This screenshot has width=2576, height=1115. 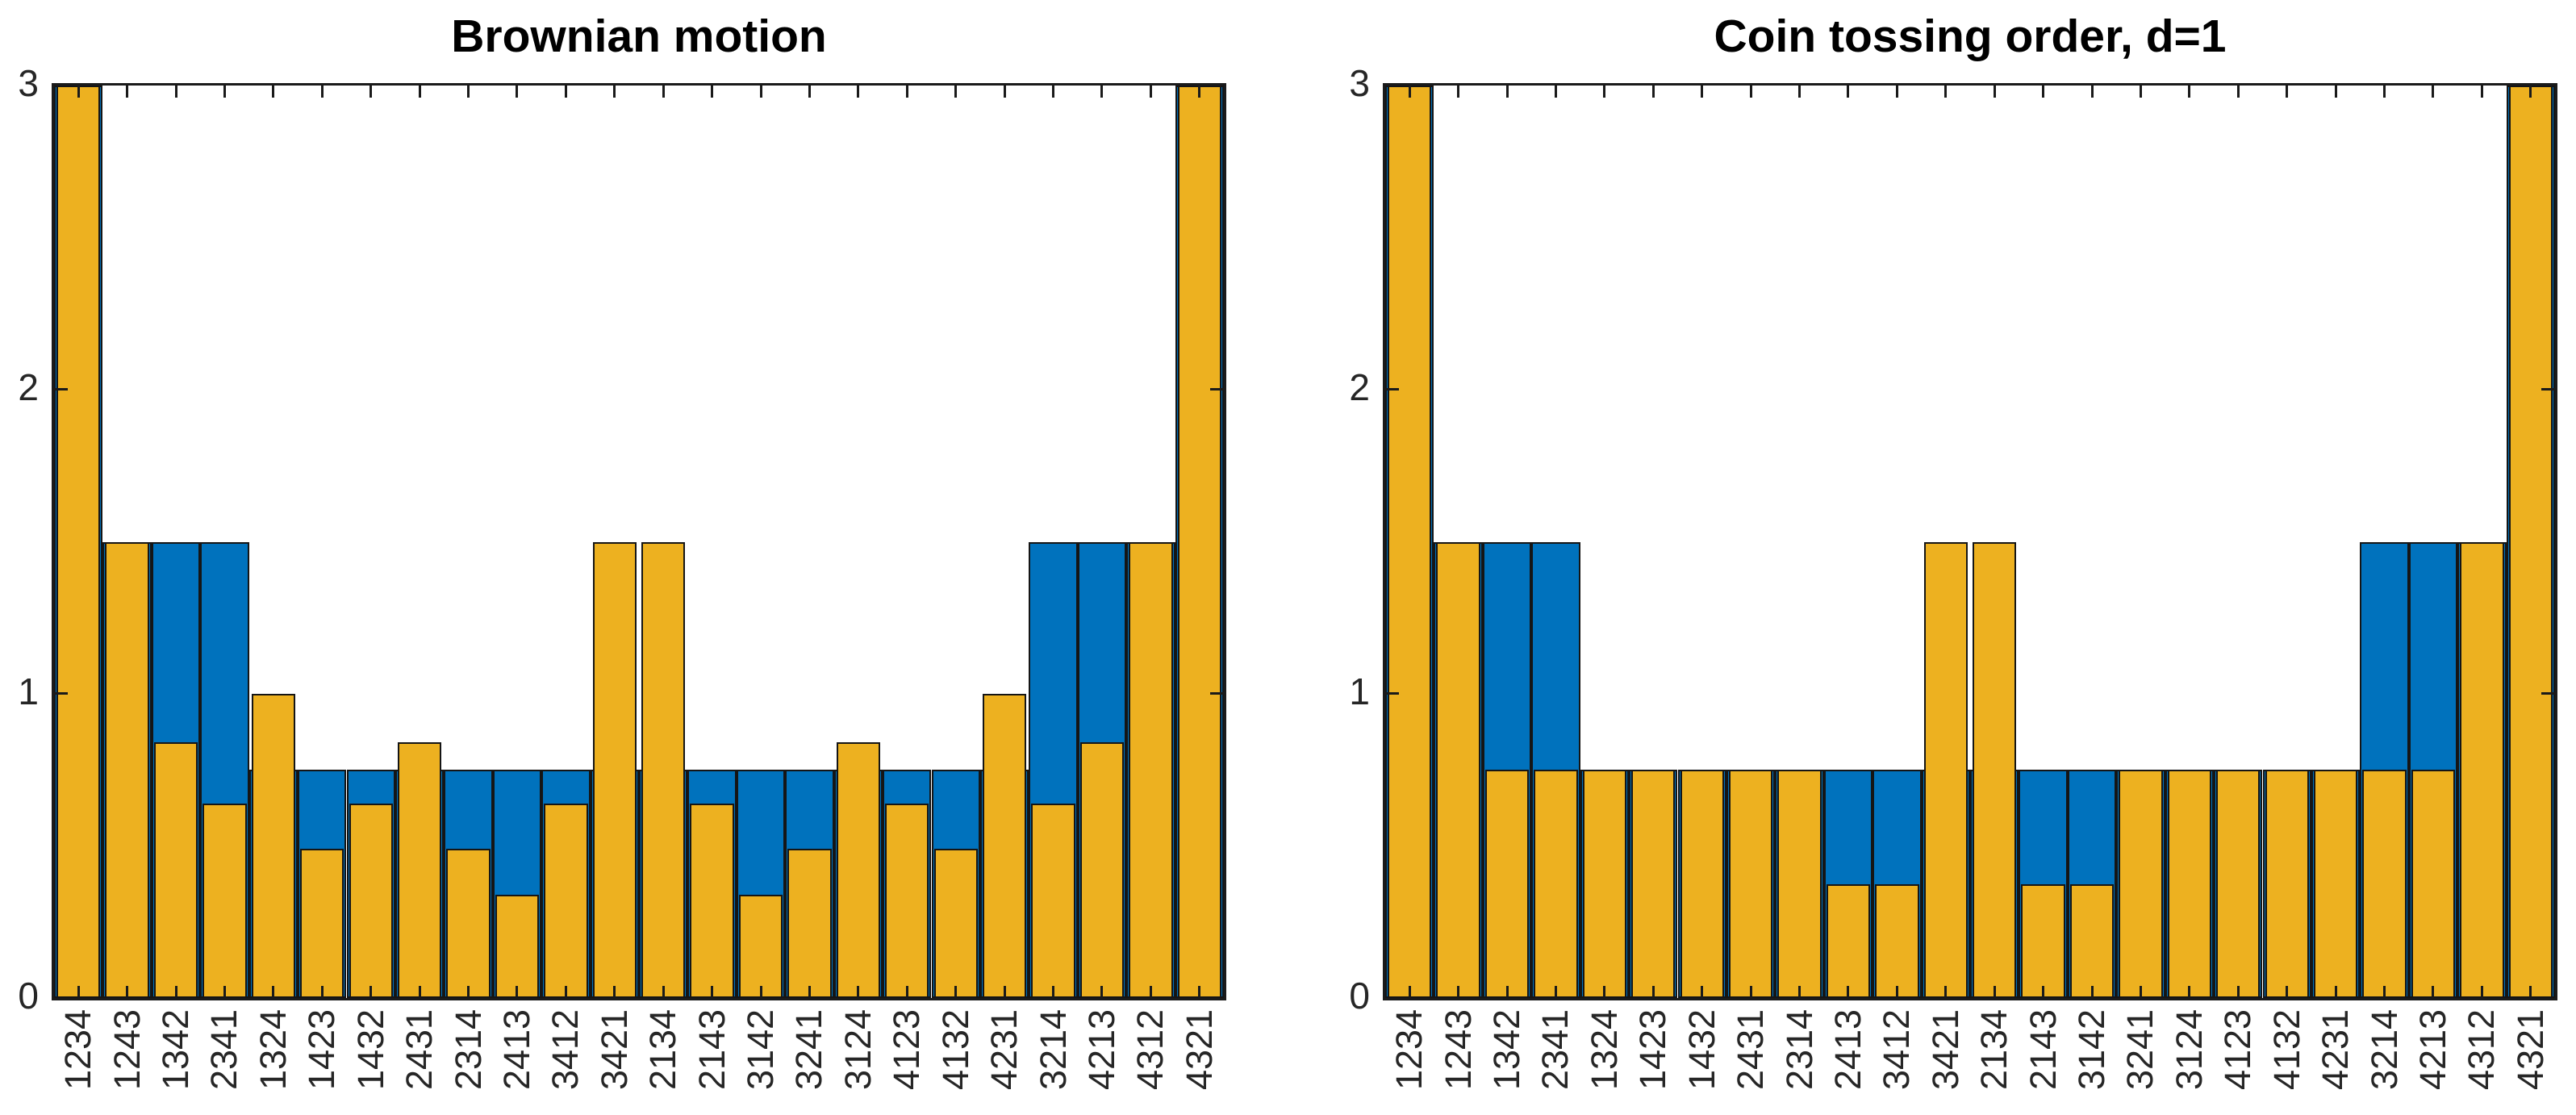 What do you see at coordinates (370, 1050) in the screenshot?
I see `x-tick-label: 1432` at bounding box center [370, 1050].